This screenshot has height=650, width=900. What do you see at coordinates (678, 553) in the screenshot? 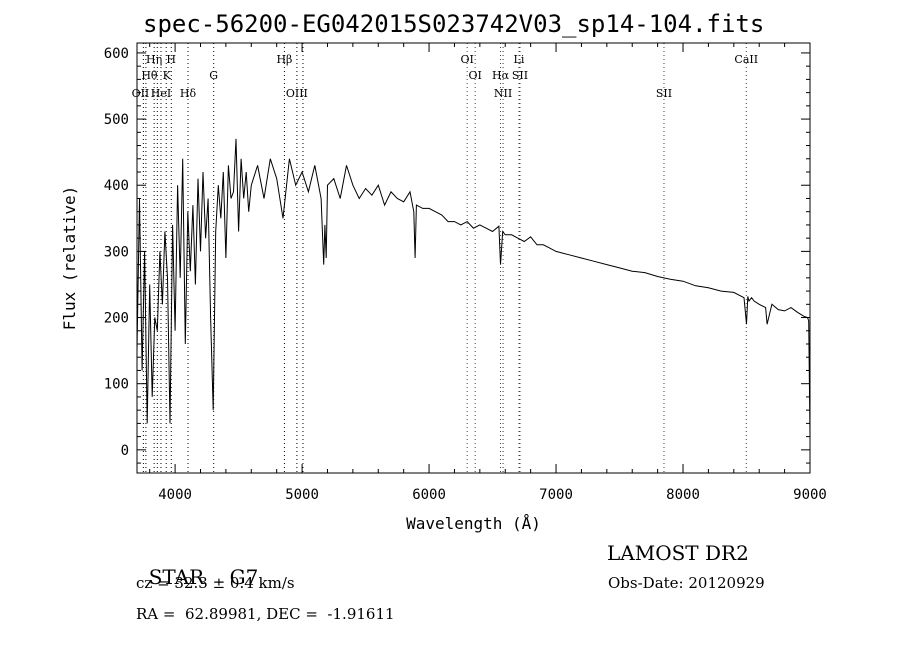
I see `survey-label: LAMOST DR2` at bounding box center [678, 553].